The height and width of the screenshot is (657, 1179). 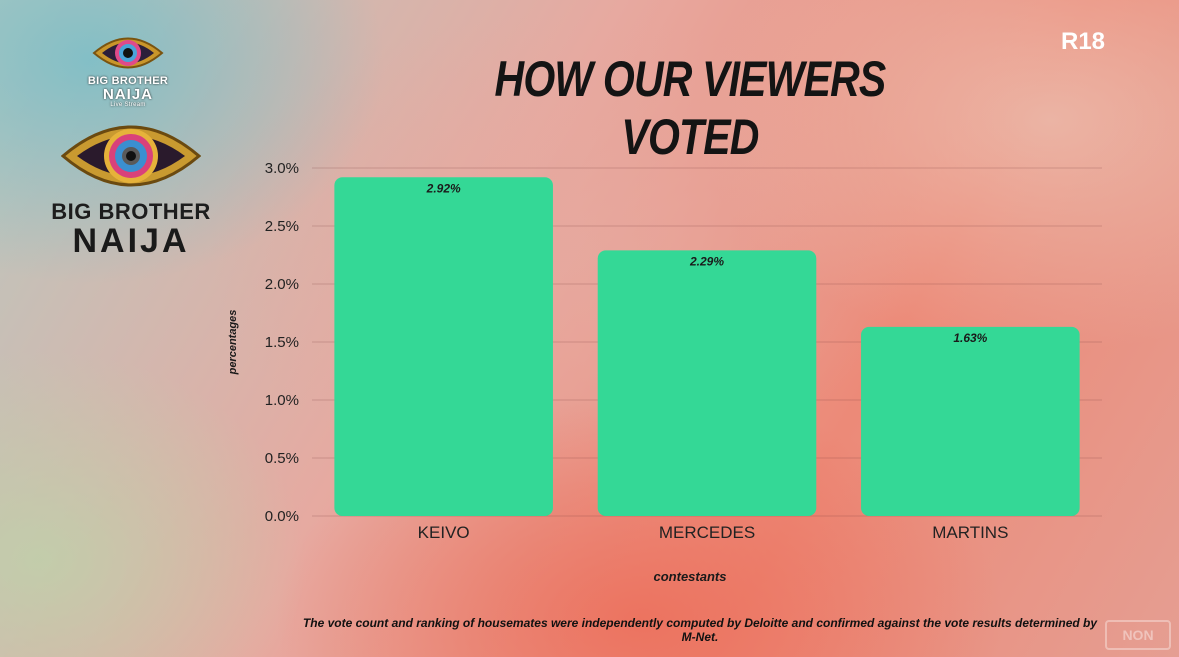 I want to click on y-axis-ticks: 0.0% 0.5% 1.0% 1.5% 2.0% 2.5% 3.0%, so click(x=282, y=342).